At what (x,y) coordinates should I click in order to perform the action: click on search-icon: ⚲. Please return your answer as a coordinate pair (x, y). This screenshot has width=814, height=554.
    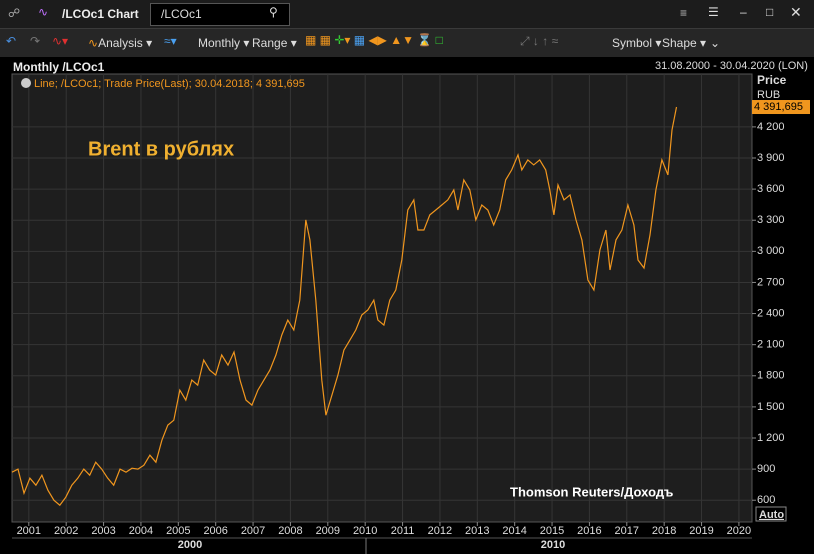
    Looking at the image, I should click on (273, 12).